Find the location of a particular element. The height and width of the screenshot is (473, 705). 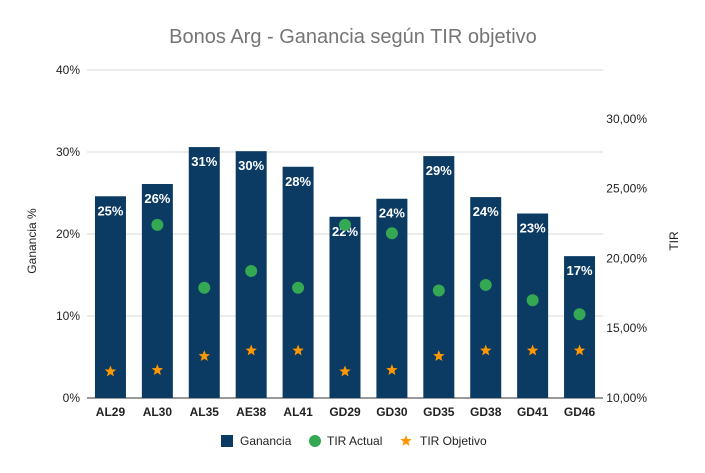

chart-title: Bonos Arg - Ganancia según TIR objetivo is located at coordinates (353, 37).